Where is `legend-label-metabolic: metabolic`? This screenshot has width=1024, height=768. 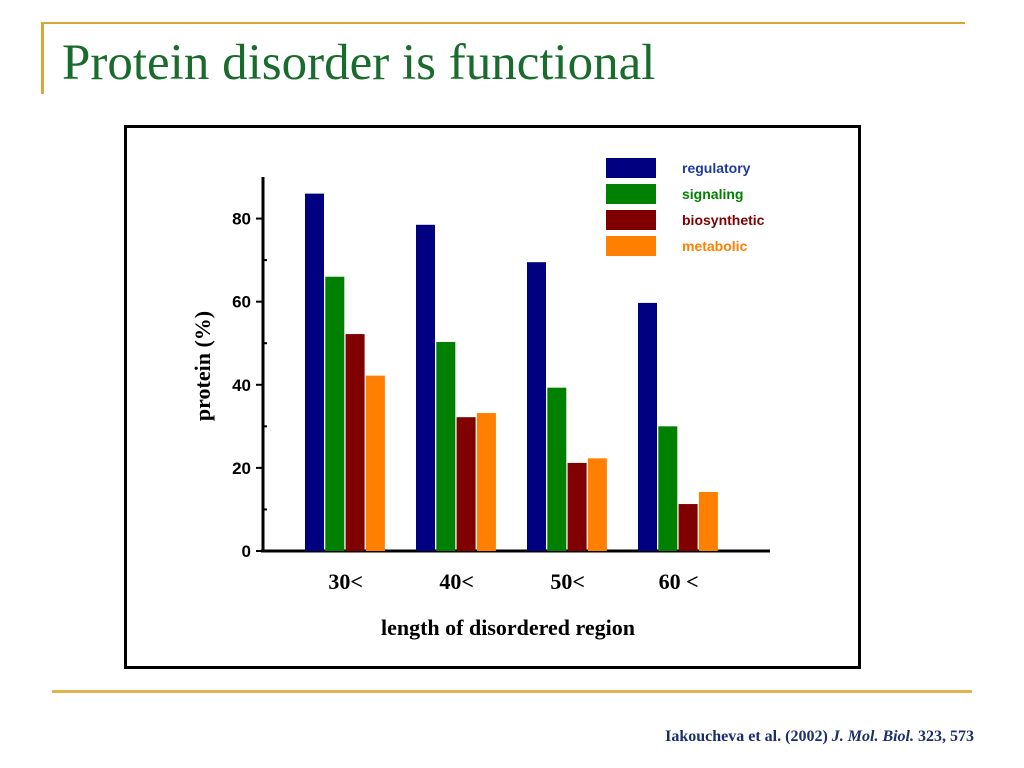 legend-label-metabolic: metabolic is located at coordinates (715, 246).